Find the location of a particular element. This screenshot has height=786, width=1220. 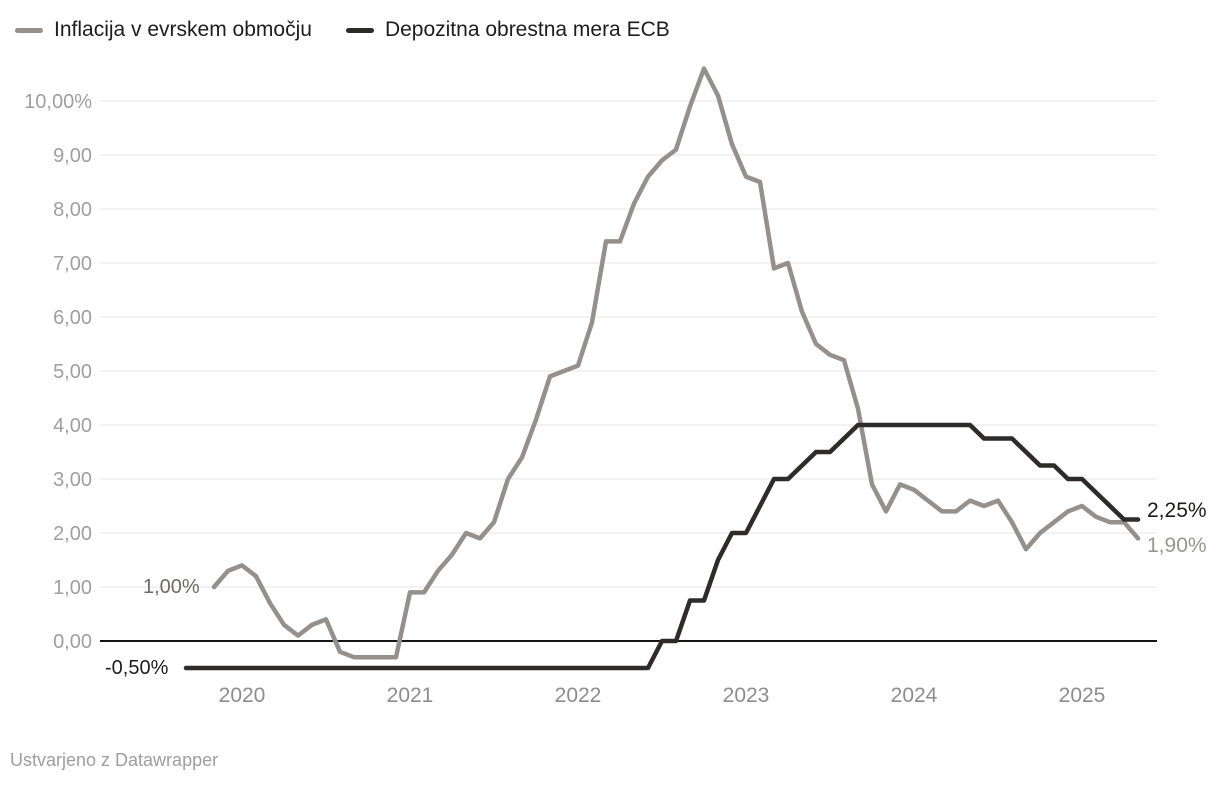

inflation-start-value-label: 1,00% is located at coordinates (171, 587).